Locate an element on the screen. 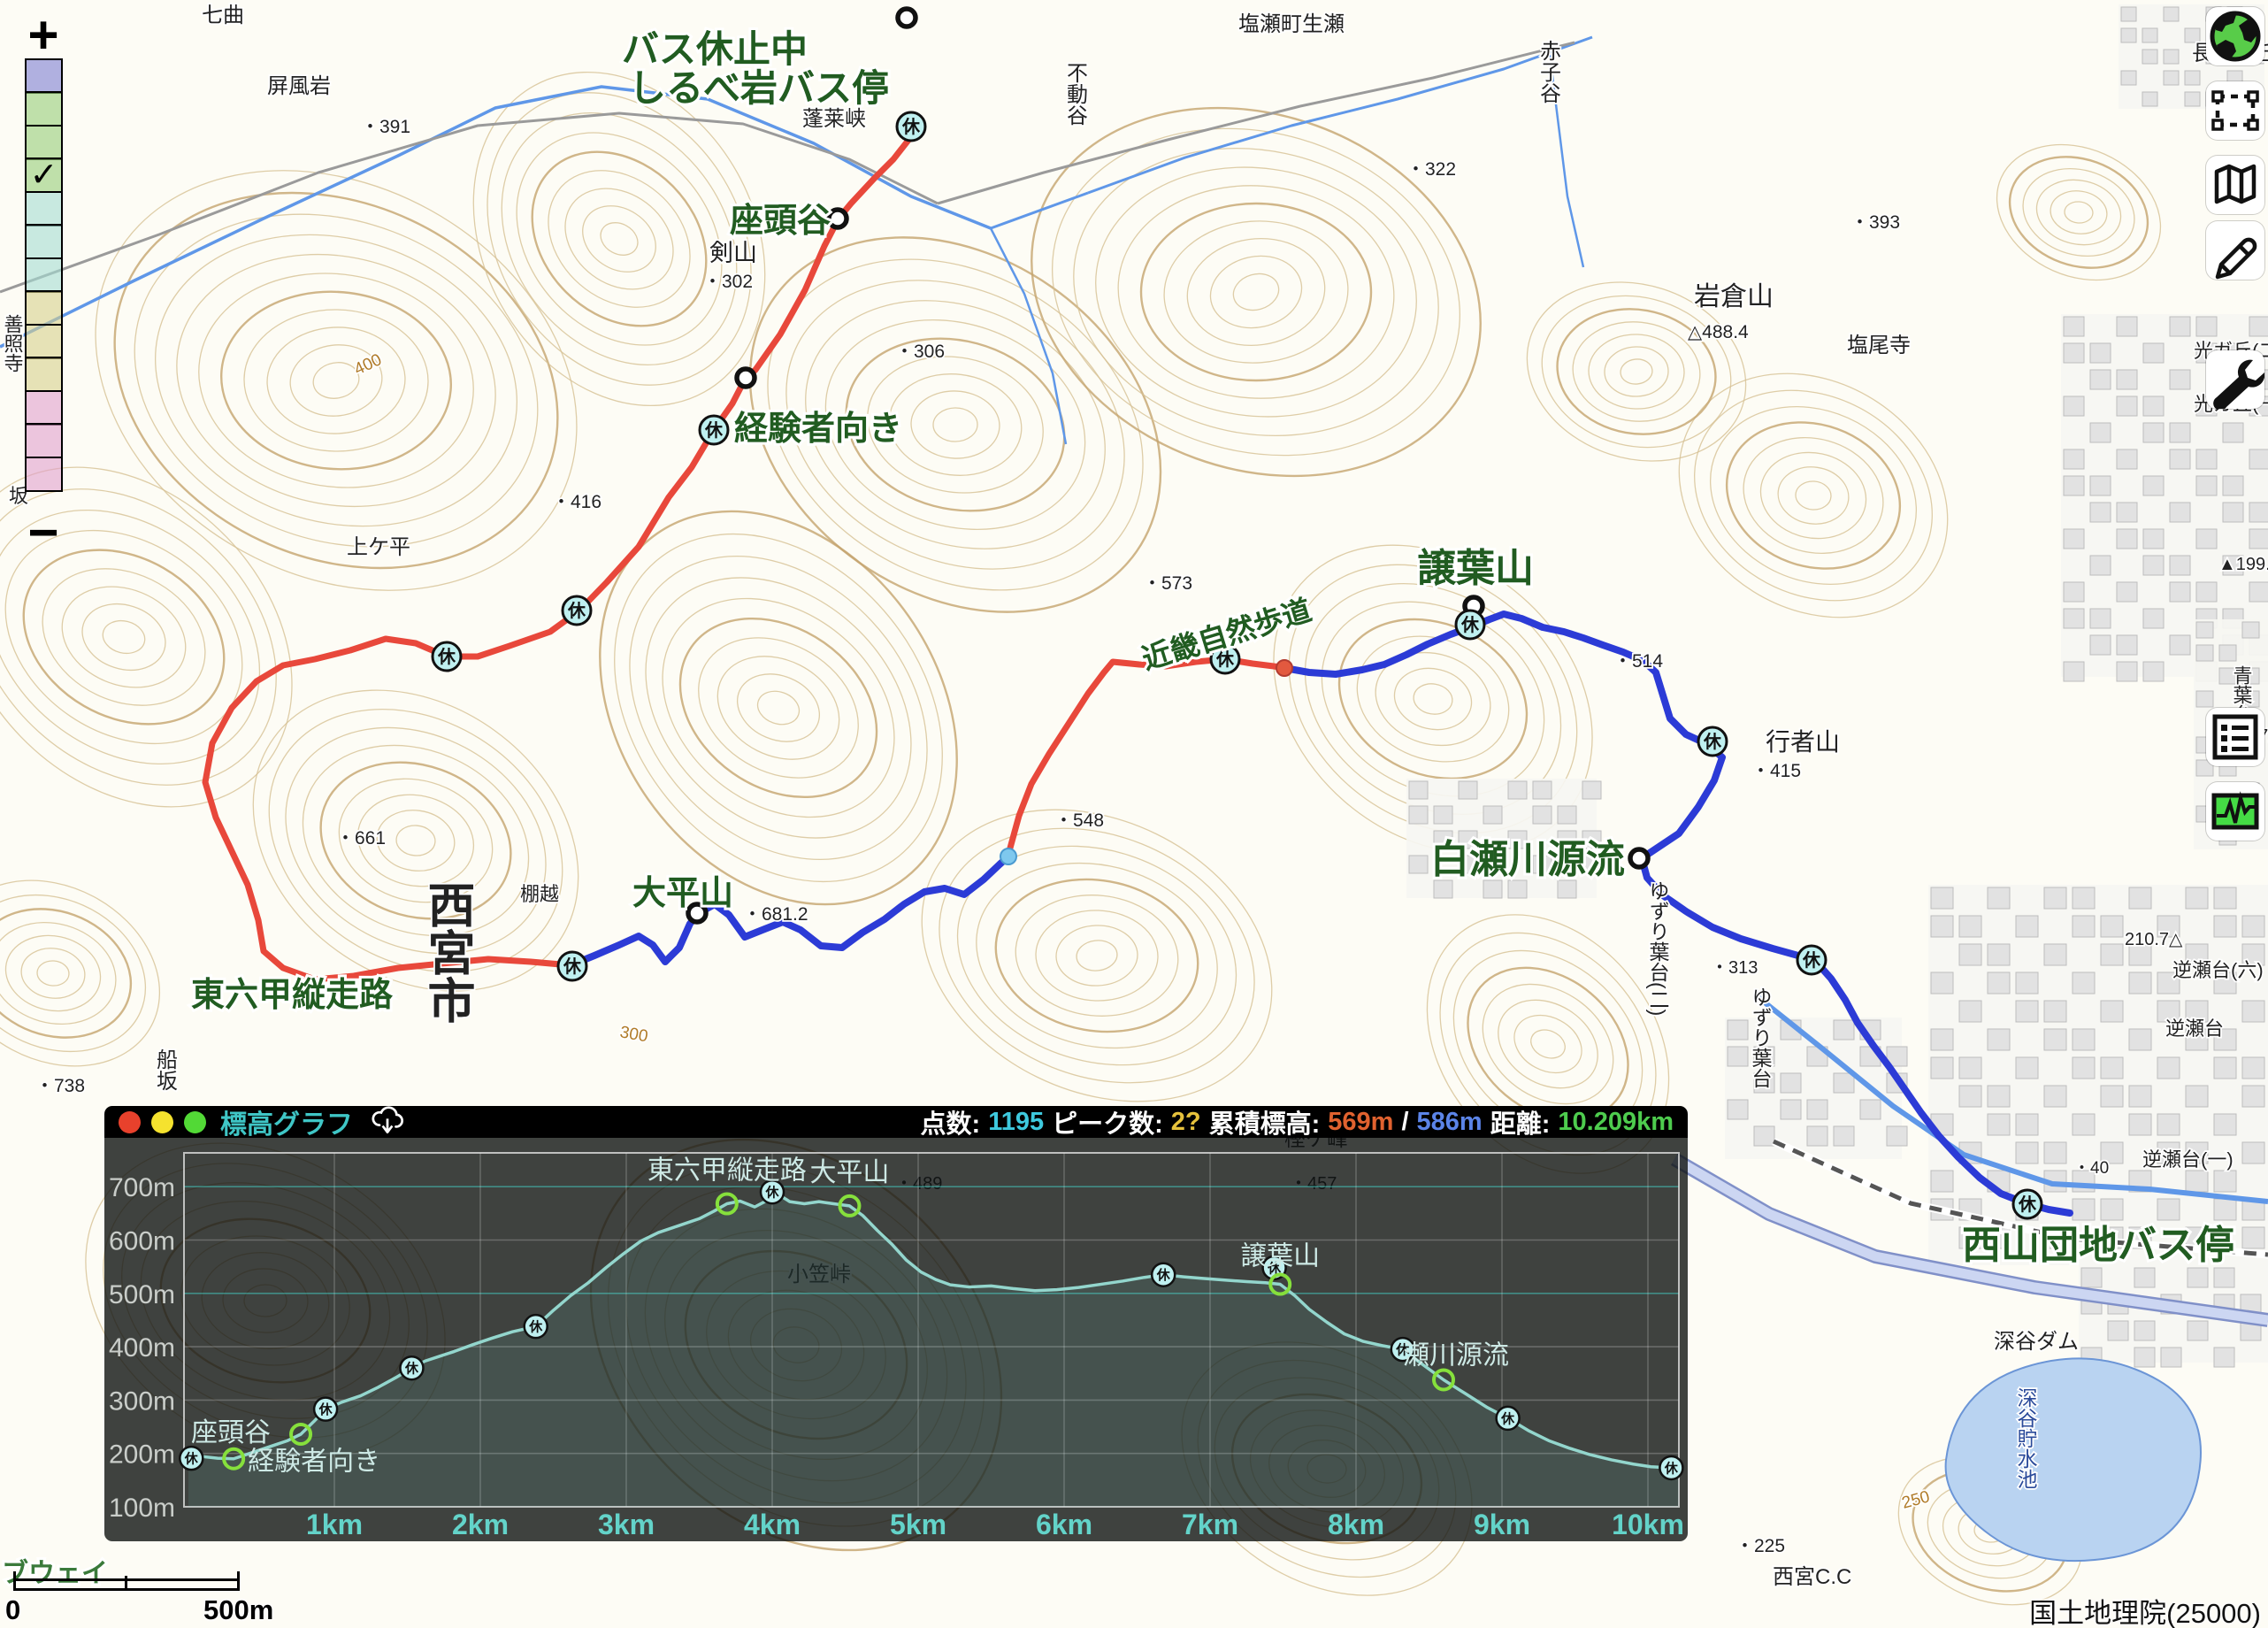 Image resolution: width=2268 pixels, height=1628 pixels. folded-map-icon is located at coordinates (2235, 184).